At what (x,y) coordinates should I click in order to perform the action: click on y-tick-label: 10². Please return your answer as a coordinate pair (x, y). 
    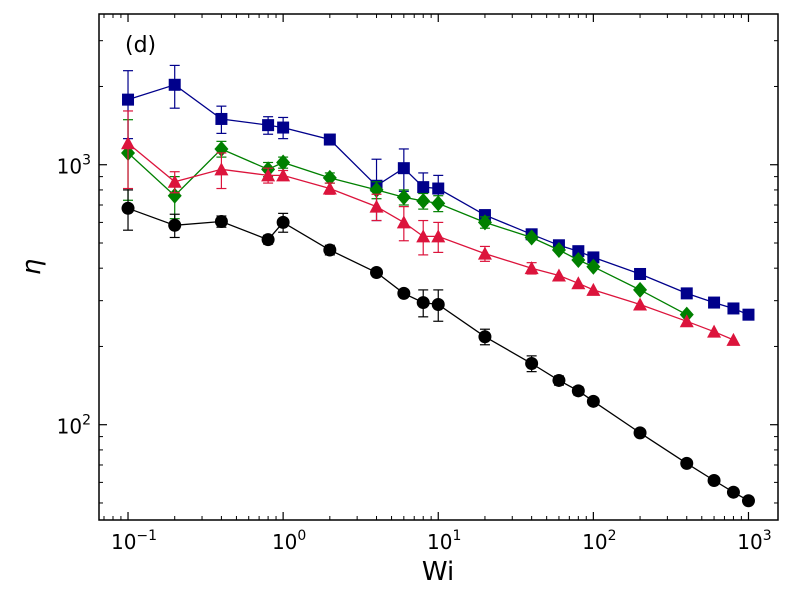
    Looking at the image, I should click on (74, 426).